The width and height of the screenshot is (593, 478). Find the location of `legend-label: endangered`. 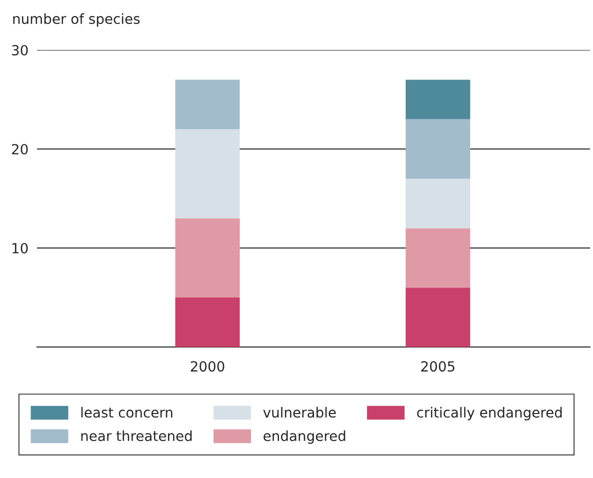

legend-label: endangered is located at coordinates (305, 437).